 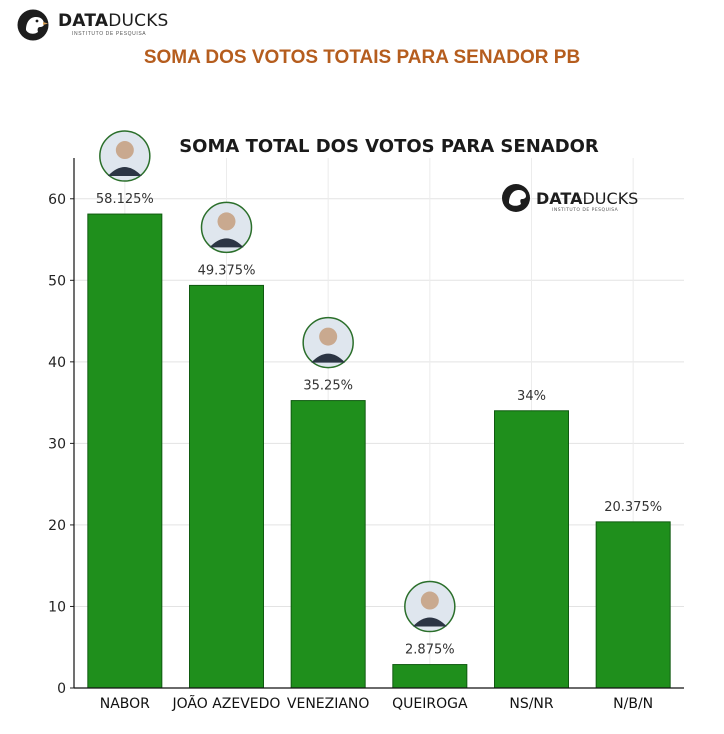 What do you see at coordinates (109, 34) in the screenshot?
I see `brand-subtitle: INSTITUTO DE PESQUISA` at bounding box center [109, 34].